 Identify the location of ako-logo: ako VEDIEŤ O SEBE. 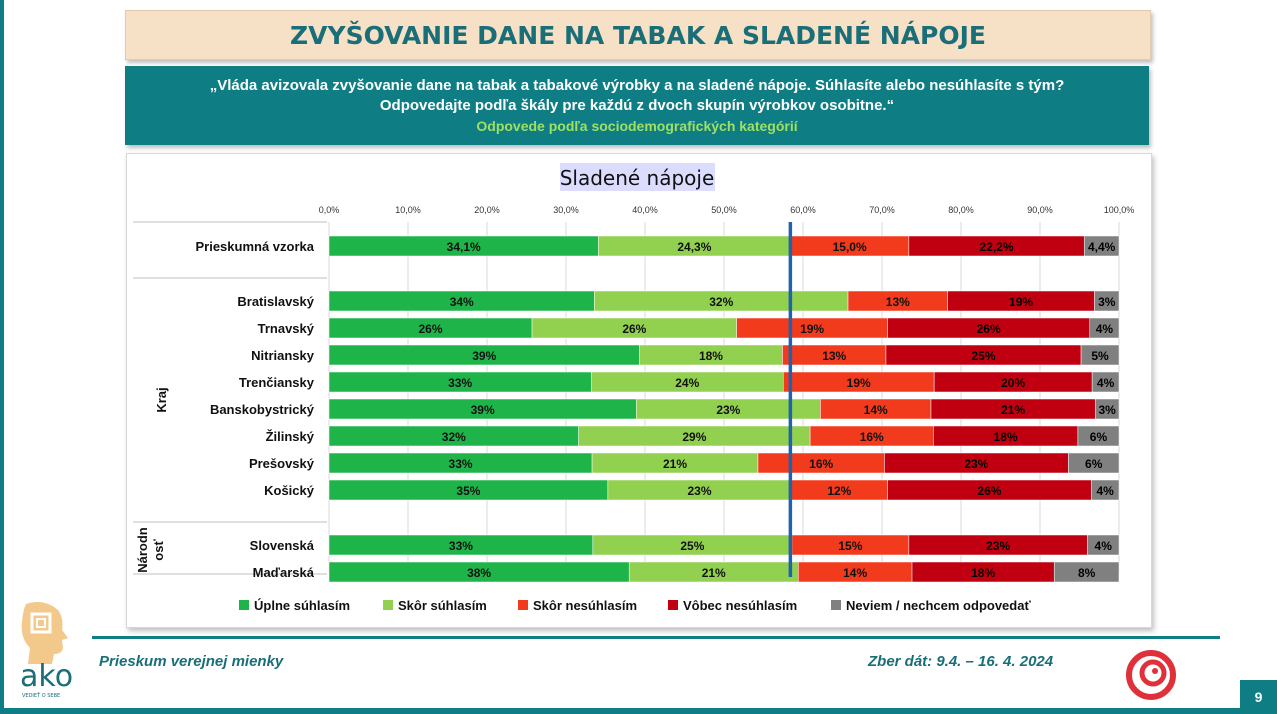
(54, 650).